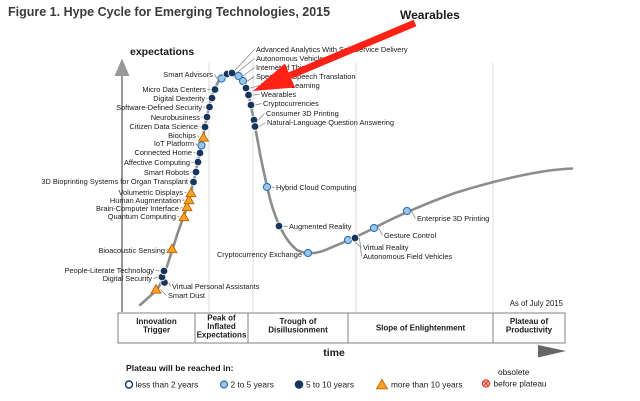 The width and height of the screenshot is (640, 401). I want to click on connector-cryptocurrencies, so click(258, 104).